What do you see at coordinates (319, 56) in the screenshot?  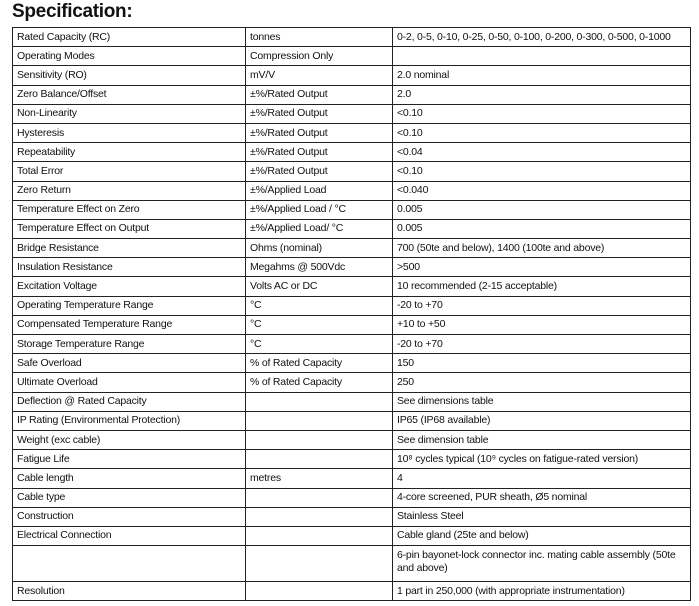 I see `spec-unit: Compression Only` at bounding box center [319, 56].